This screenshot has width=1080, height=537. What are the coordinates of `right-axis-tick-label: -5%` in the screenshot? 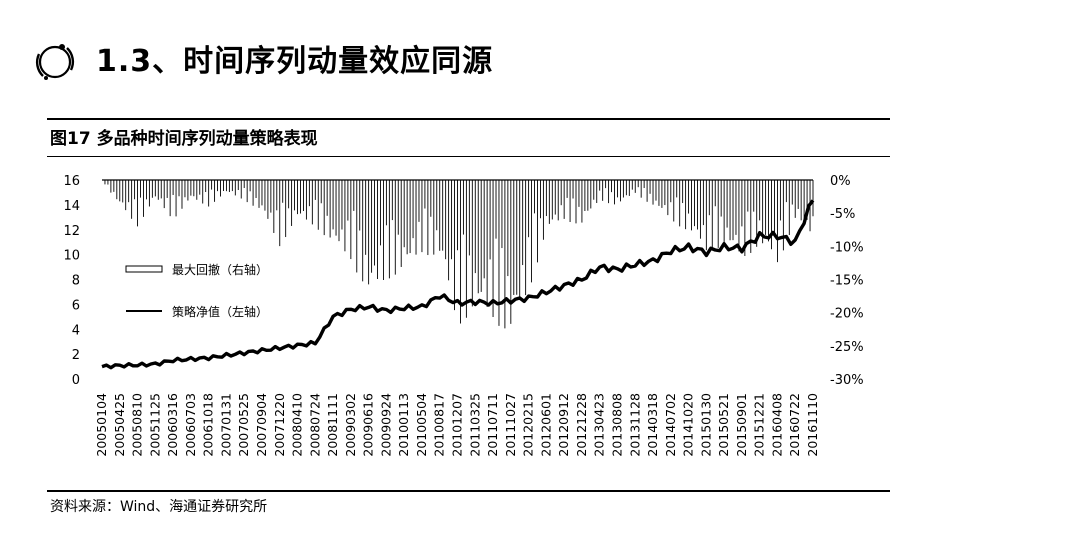 It's located at (842, 214).